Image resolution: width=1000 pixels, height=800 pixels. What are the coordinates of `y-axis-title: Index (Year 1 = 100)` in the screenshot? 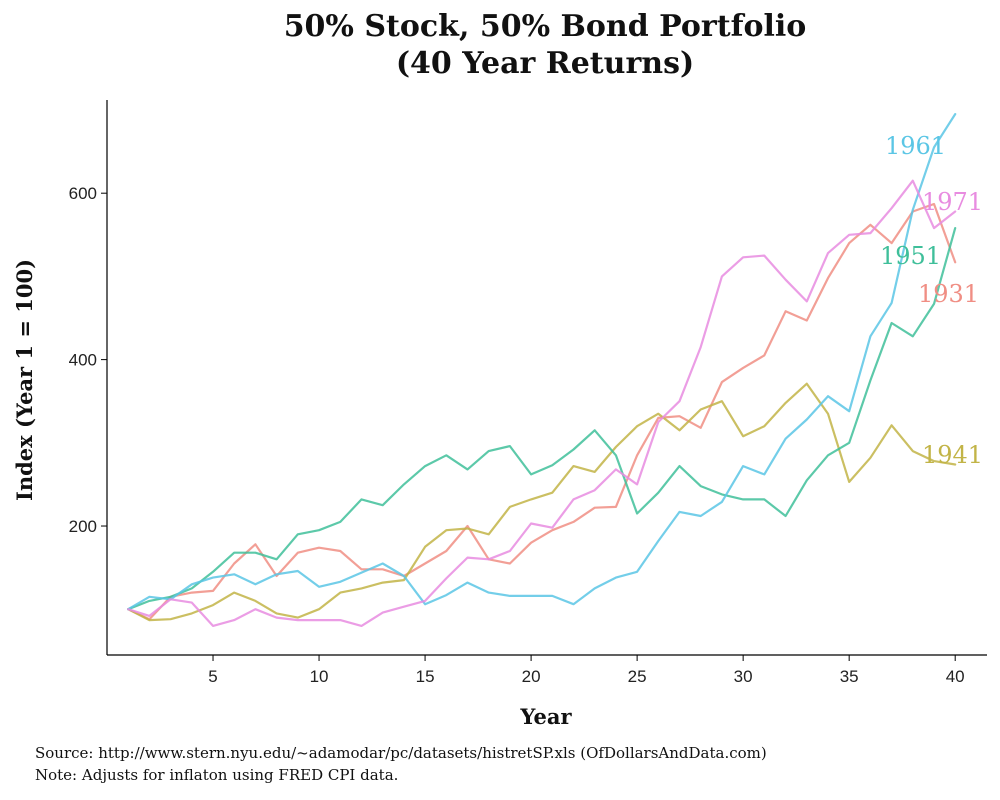 It's located at (24, 380).